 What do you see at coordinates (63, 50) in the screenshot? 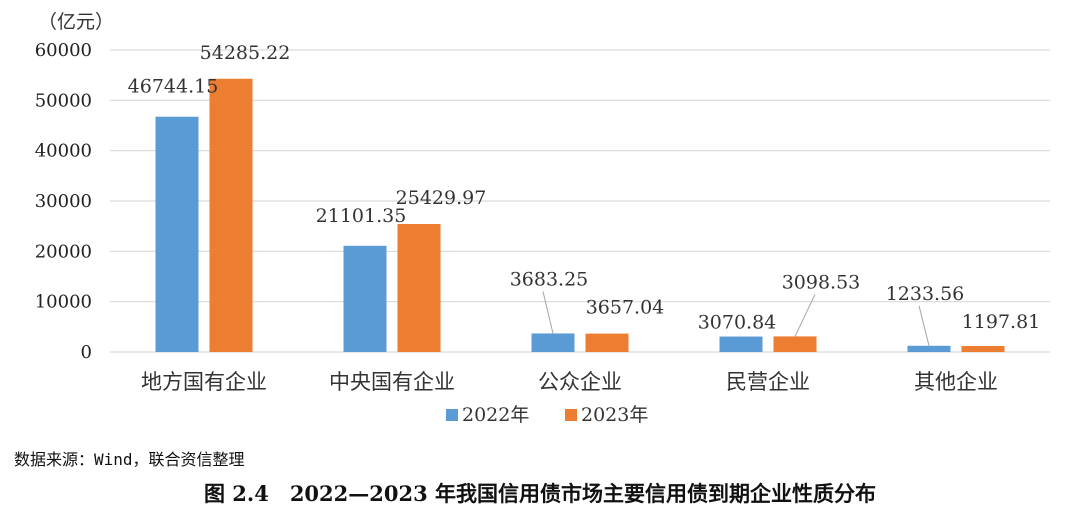
I see `y-tick-label: 60000` at bounding box center [63, 50].